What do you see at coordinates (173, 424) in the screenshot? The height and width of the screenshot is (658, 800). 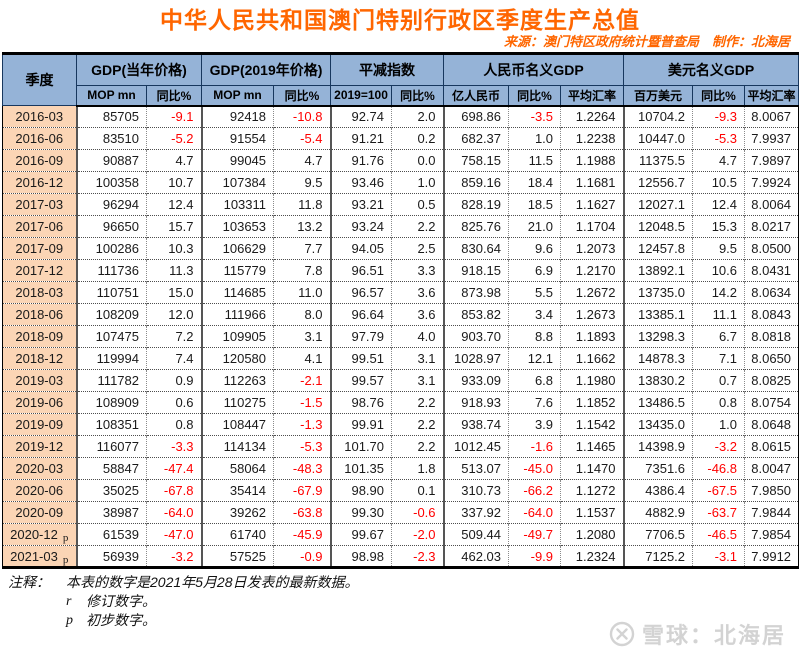 I see `value-cell: 0.8` at bounding box center [173, 424].